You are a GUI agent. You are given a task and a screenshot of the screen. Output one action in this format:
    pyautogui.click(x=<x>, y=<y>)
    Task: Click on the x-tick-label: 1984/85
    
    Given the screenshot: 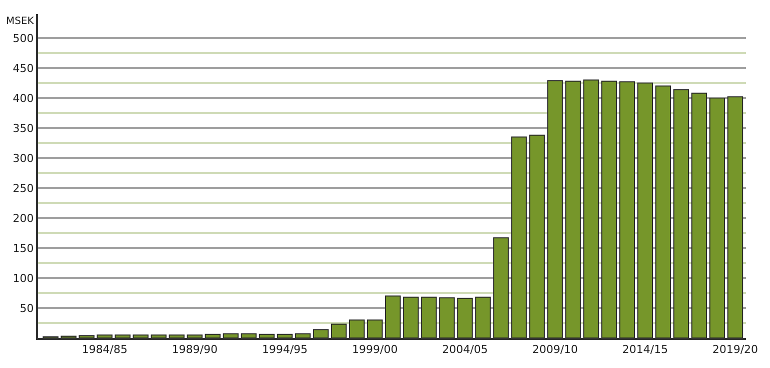 What is the action you would take?
    pyautogui.click(x=105, y=349)
    